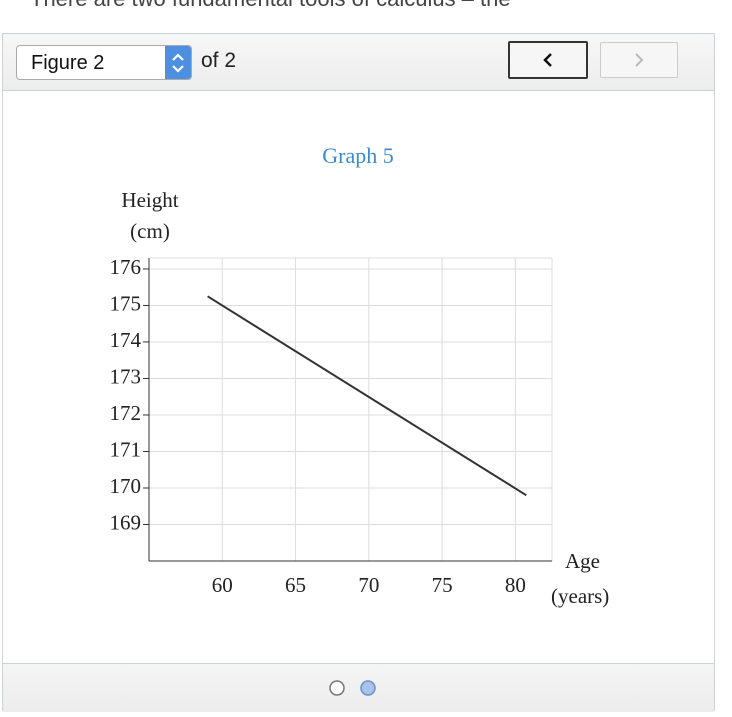 The height and width of the screenshot is (717, 732). Describe the element at coordinates (126, 413) in the screenshot. I see `y-tick-label: 172` at that location.